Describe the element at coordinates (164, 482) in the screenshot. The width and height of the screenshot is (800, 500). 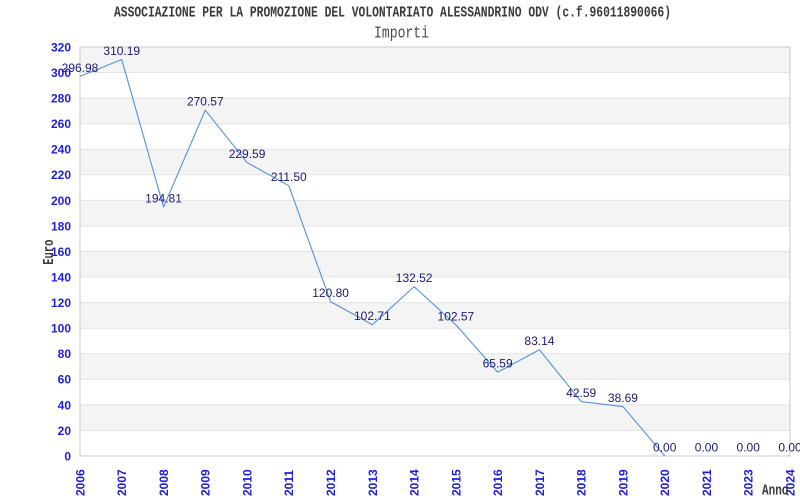
I see `svg-text: 2008` at that location.